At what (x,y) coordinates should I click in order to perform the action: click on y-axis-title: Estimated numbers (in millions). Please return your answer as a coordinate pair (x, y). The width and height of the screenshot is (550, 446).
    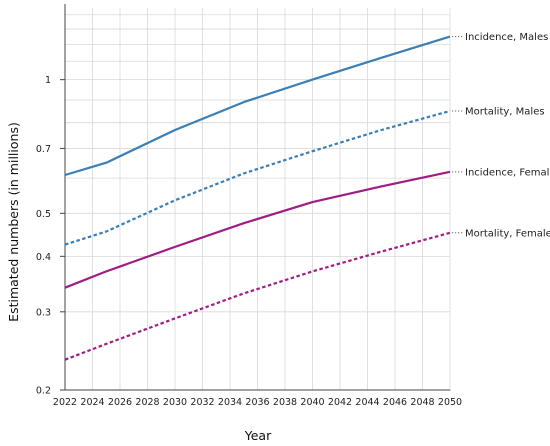
    Looking at the image, I should click on (13, 222).